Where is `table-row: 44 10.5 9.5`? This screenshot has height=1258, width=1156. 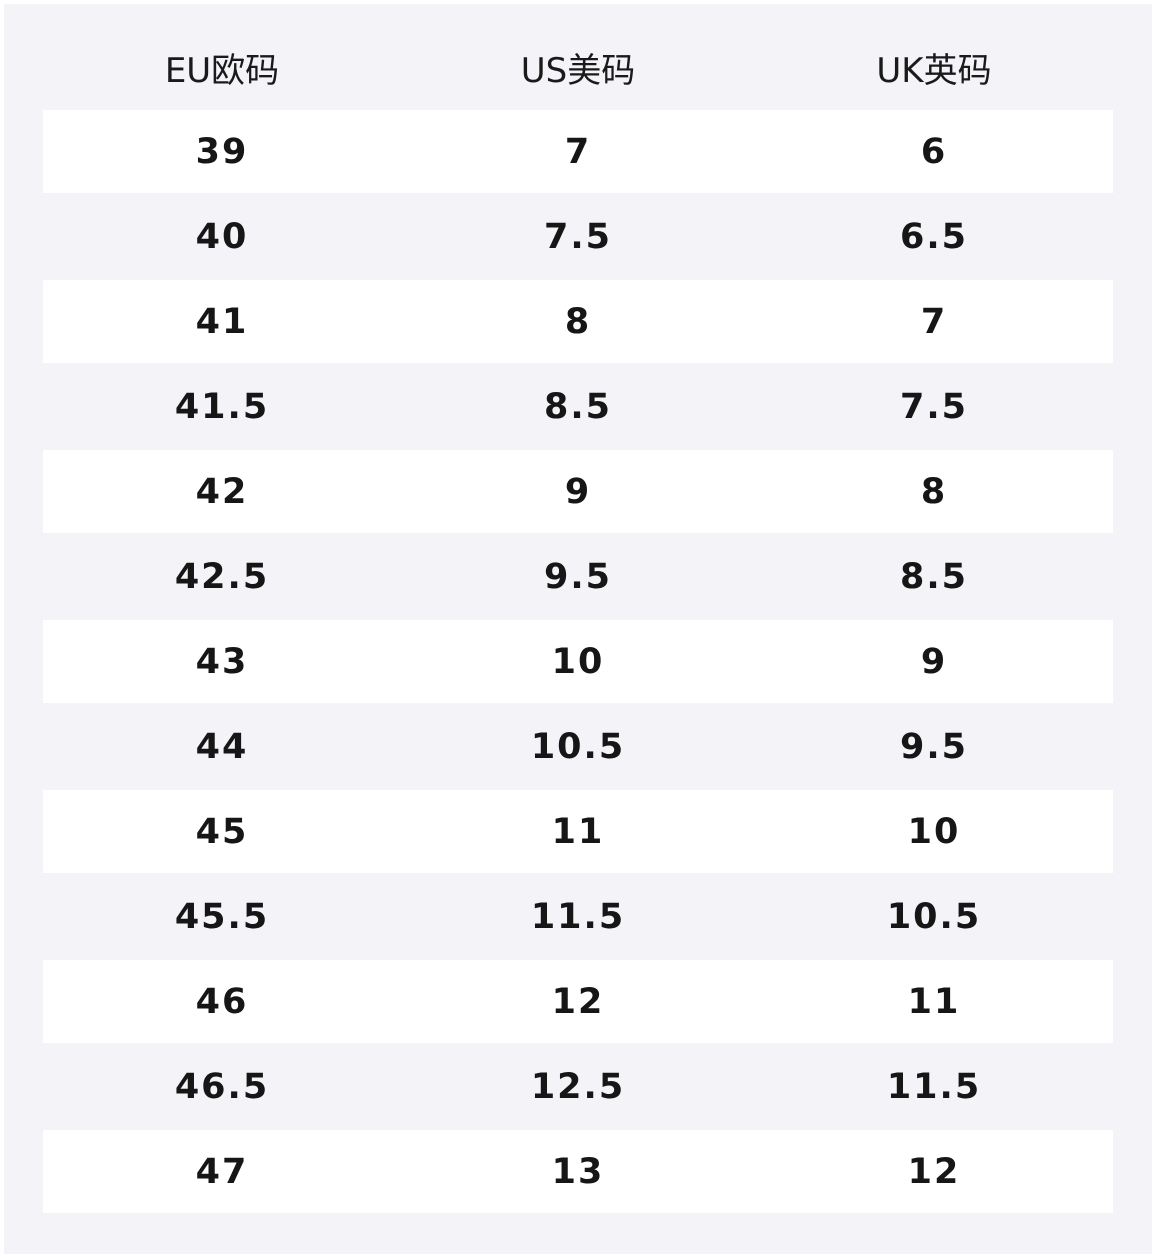
table-row: 44 10.5 9.5 is located at coordinates (578, 746).